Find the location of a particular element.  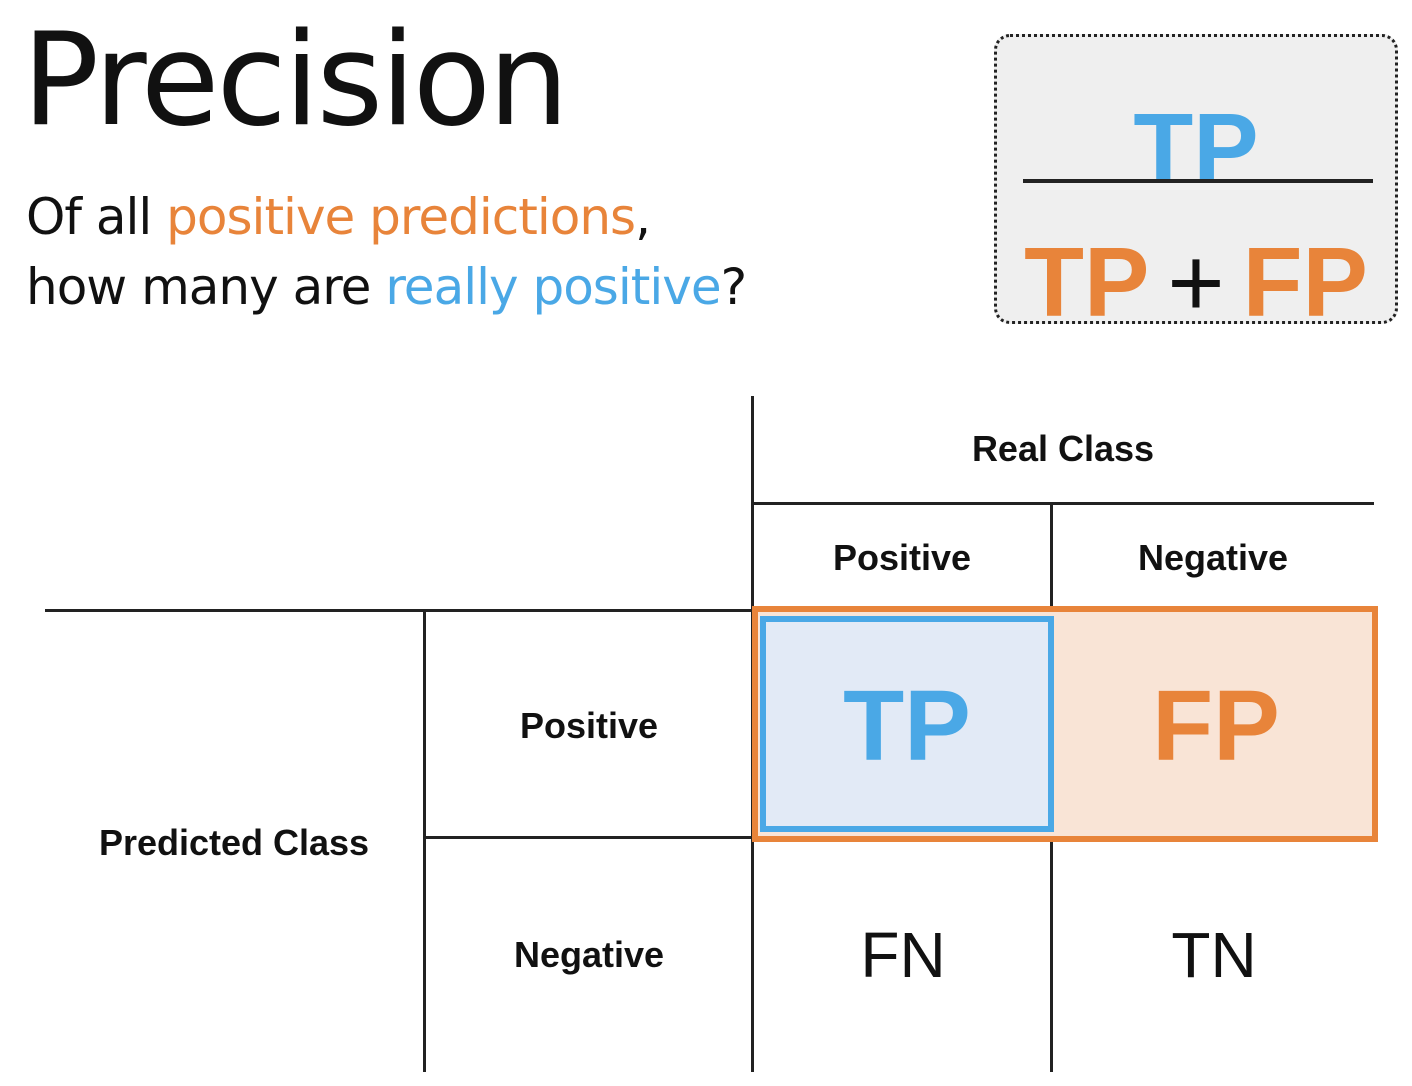

predicted-class-label: Predicted Class is located at coordinates (234, 842).